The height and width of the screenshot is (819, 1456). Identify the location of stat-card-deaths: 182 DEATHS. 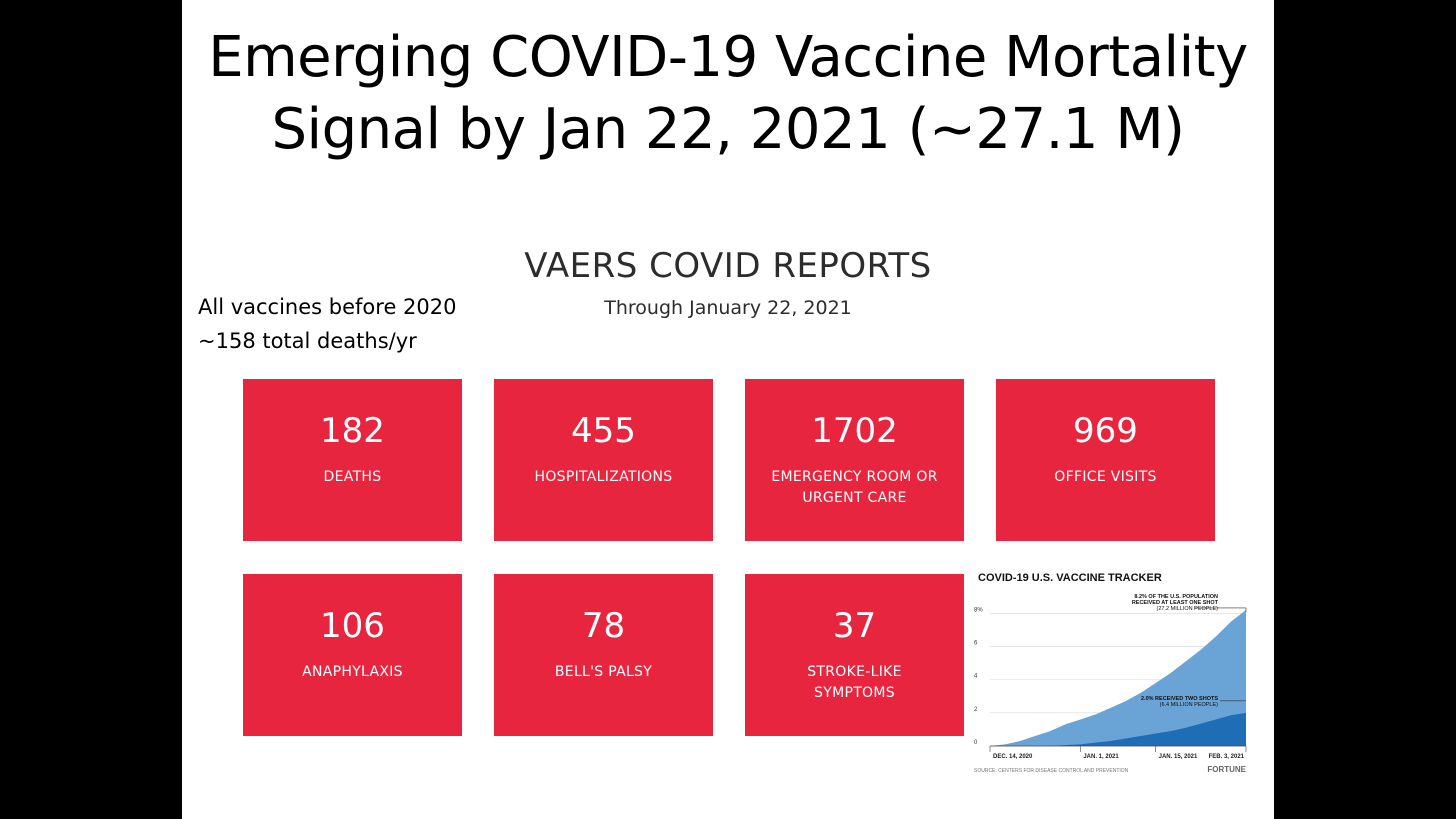
(352, 460).